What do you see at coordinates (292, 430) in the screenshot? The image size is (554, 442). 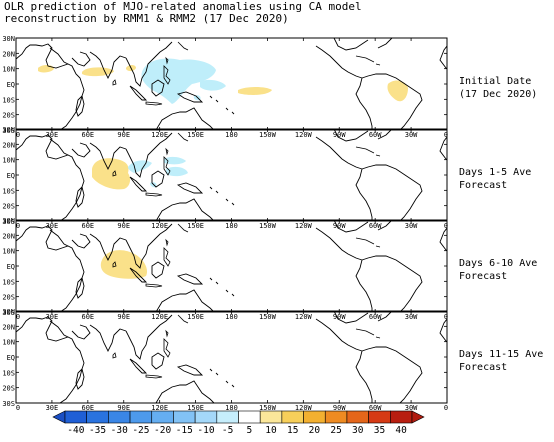 I see `colorbar-tick-label: 15` at bounding box center [292, 430].